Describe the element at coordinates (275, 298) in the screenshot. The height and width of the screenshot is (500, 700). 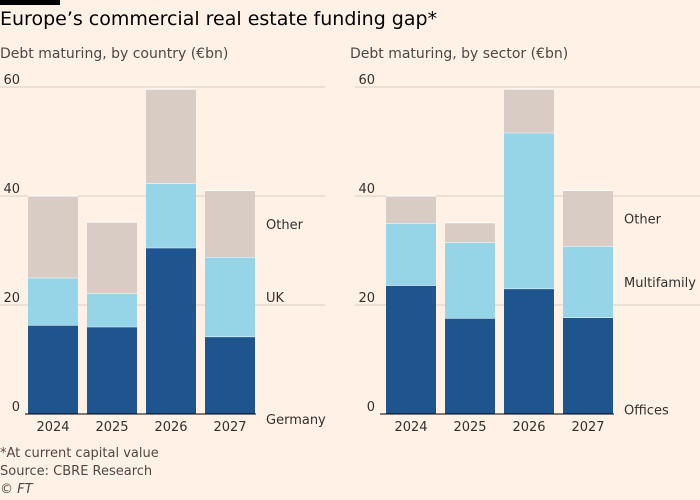
I see `legend-label-uk: UK` at that location.